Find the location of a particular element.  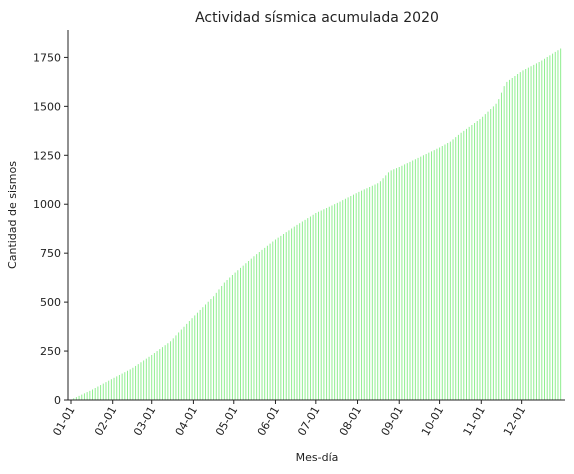

x-tick-label: 05-01 is located at coordinates (226, 421).